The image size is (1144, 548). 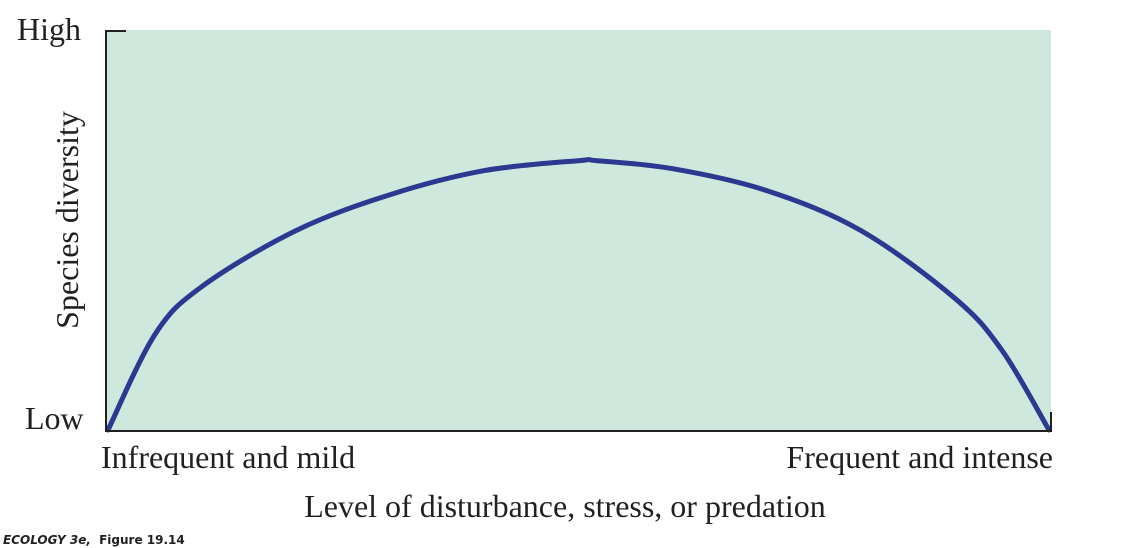 What do you see at coordinates (142, 540) in the screenshot?
I see `figure-credit-number: Figure 19.14` at bounding box center [142, 540].